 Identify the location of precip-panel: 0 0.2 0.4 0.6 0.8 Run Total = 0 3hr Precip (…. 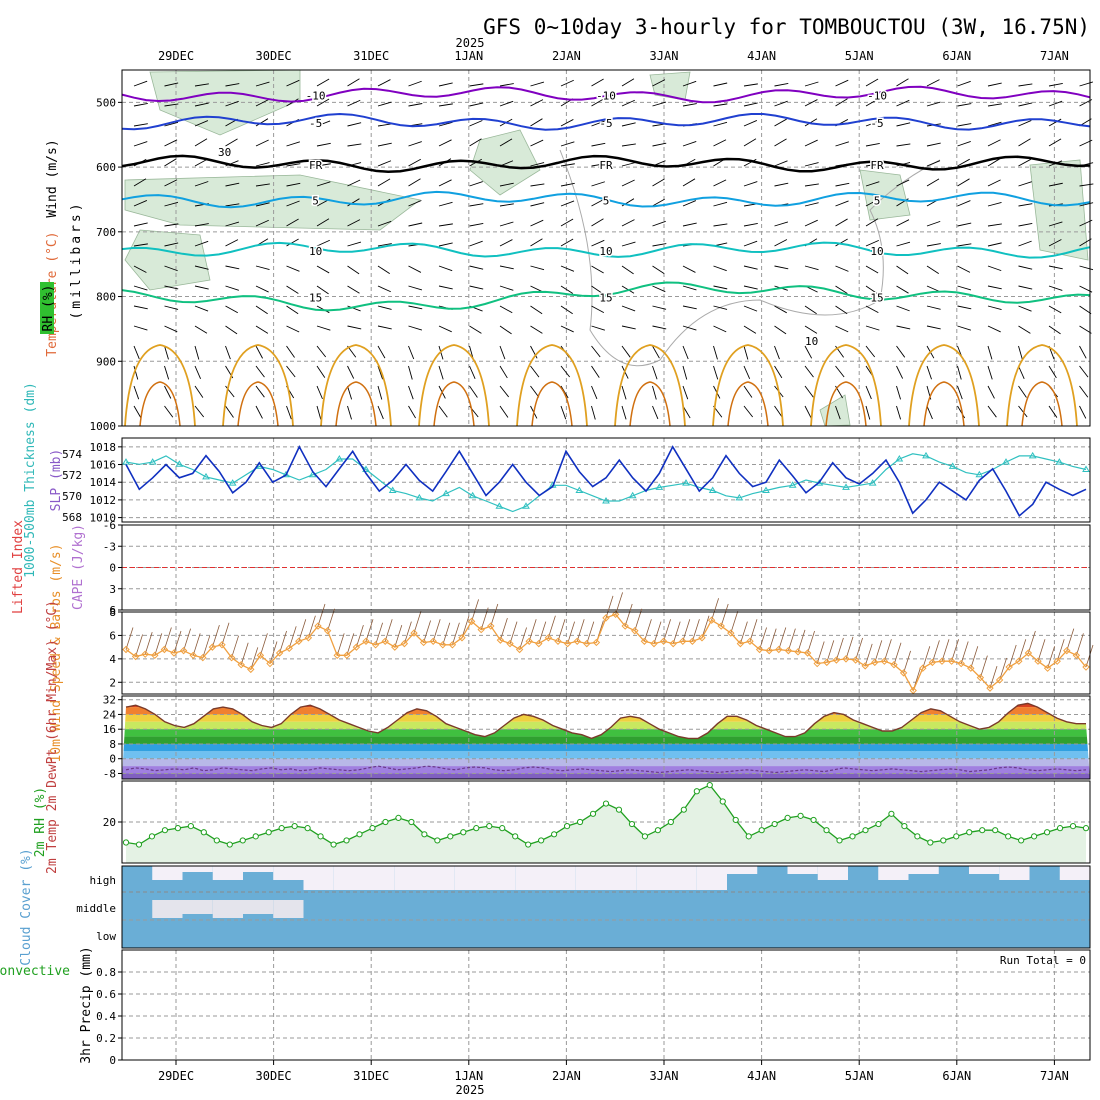
(545, 1006).